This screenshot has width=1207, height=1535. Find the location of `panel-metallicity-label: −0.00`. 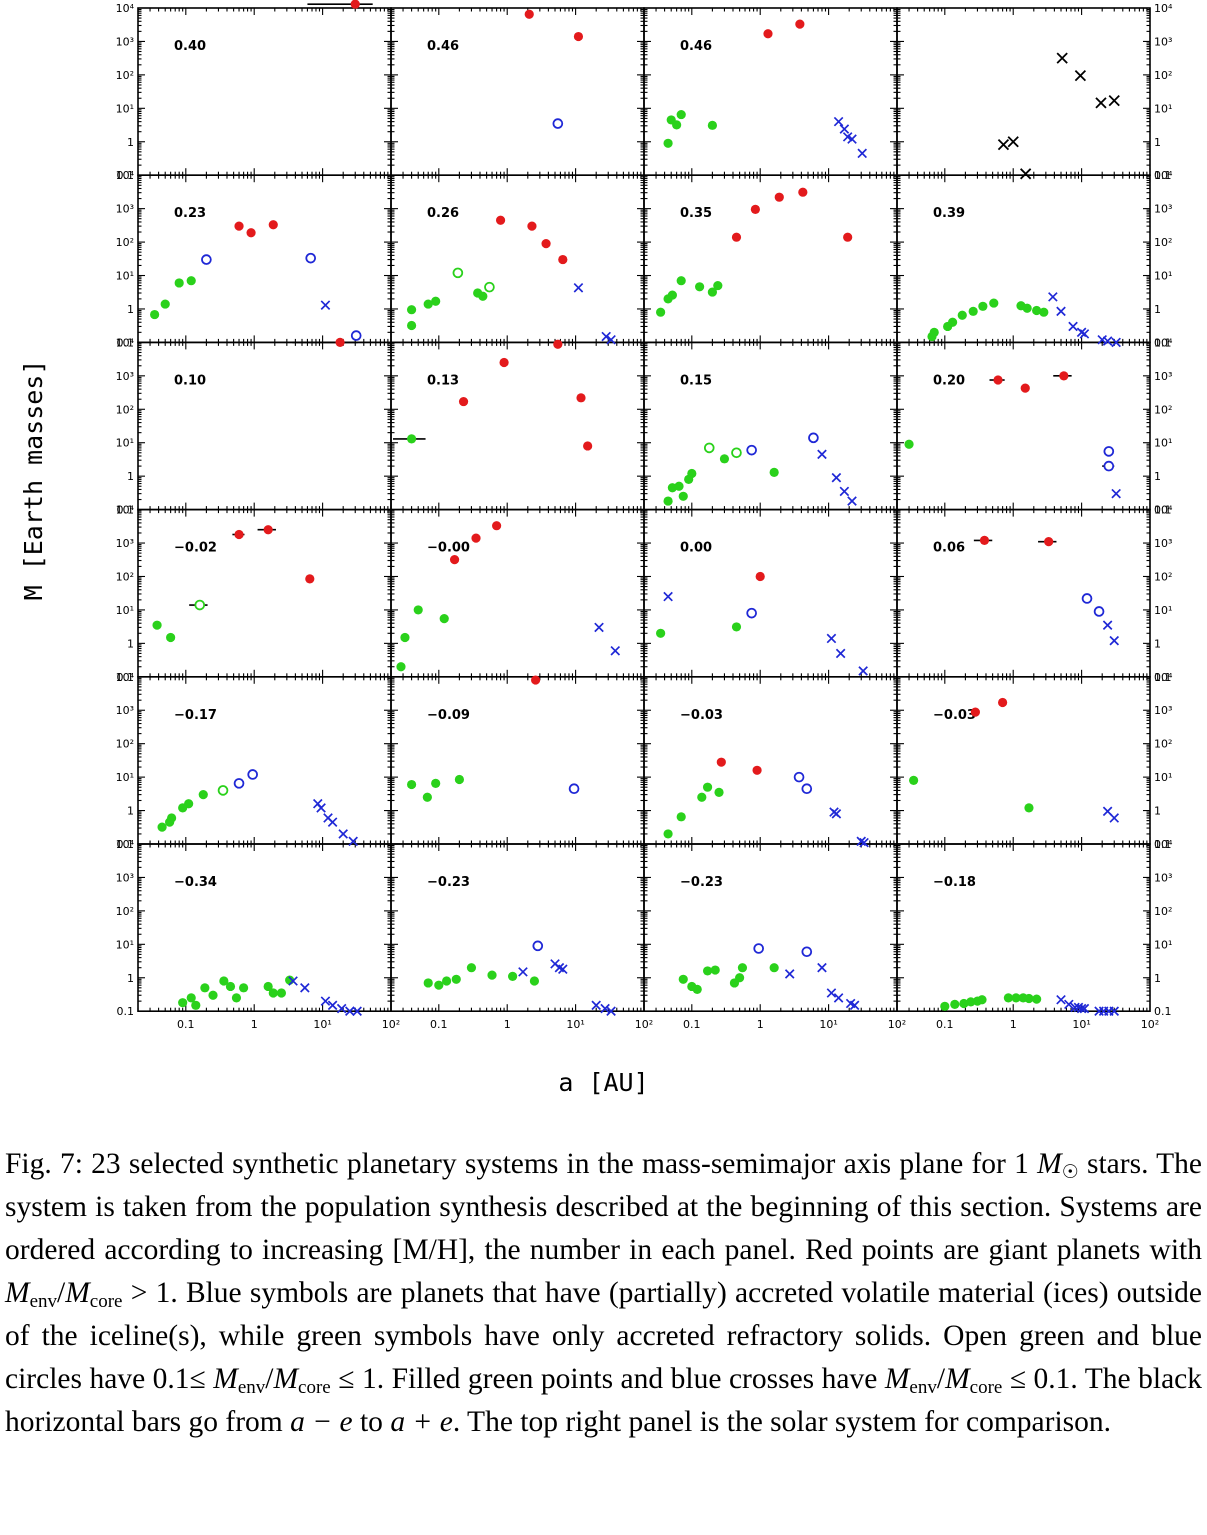

panel-metallicity-label: −0.00 is located at coordinates (448, 548).